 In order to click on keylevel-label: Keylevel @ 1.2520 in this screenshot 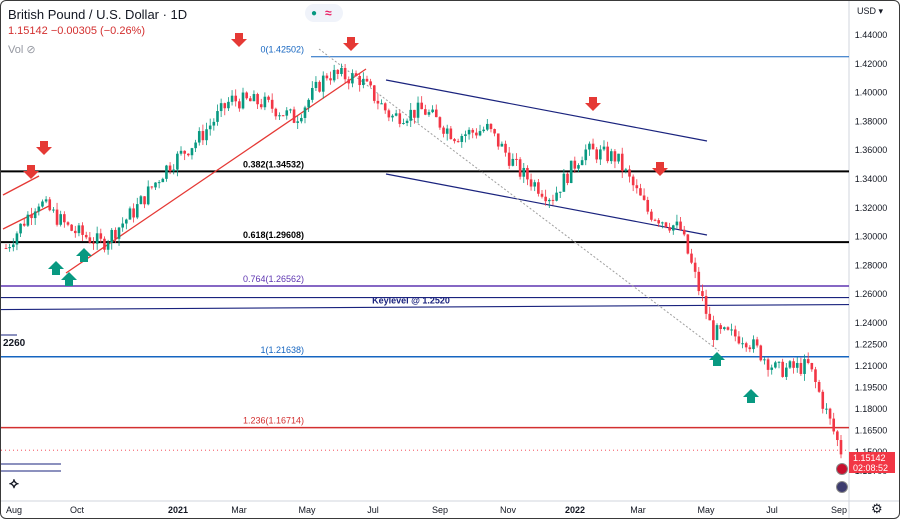, I will do `click(411, 301)`.